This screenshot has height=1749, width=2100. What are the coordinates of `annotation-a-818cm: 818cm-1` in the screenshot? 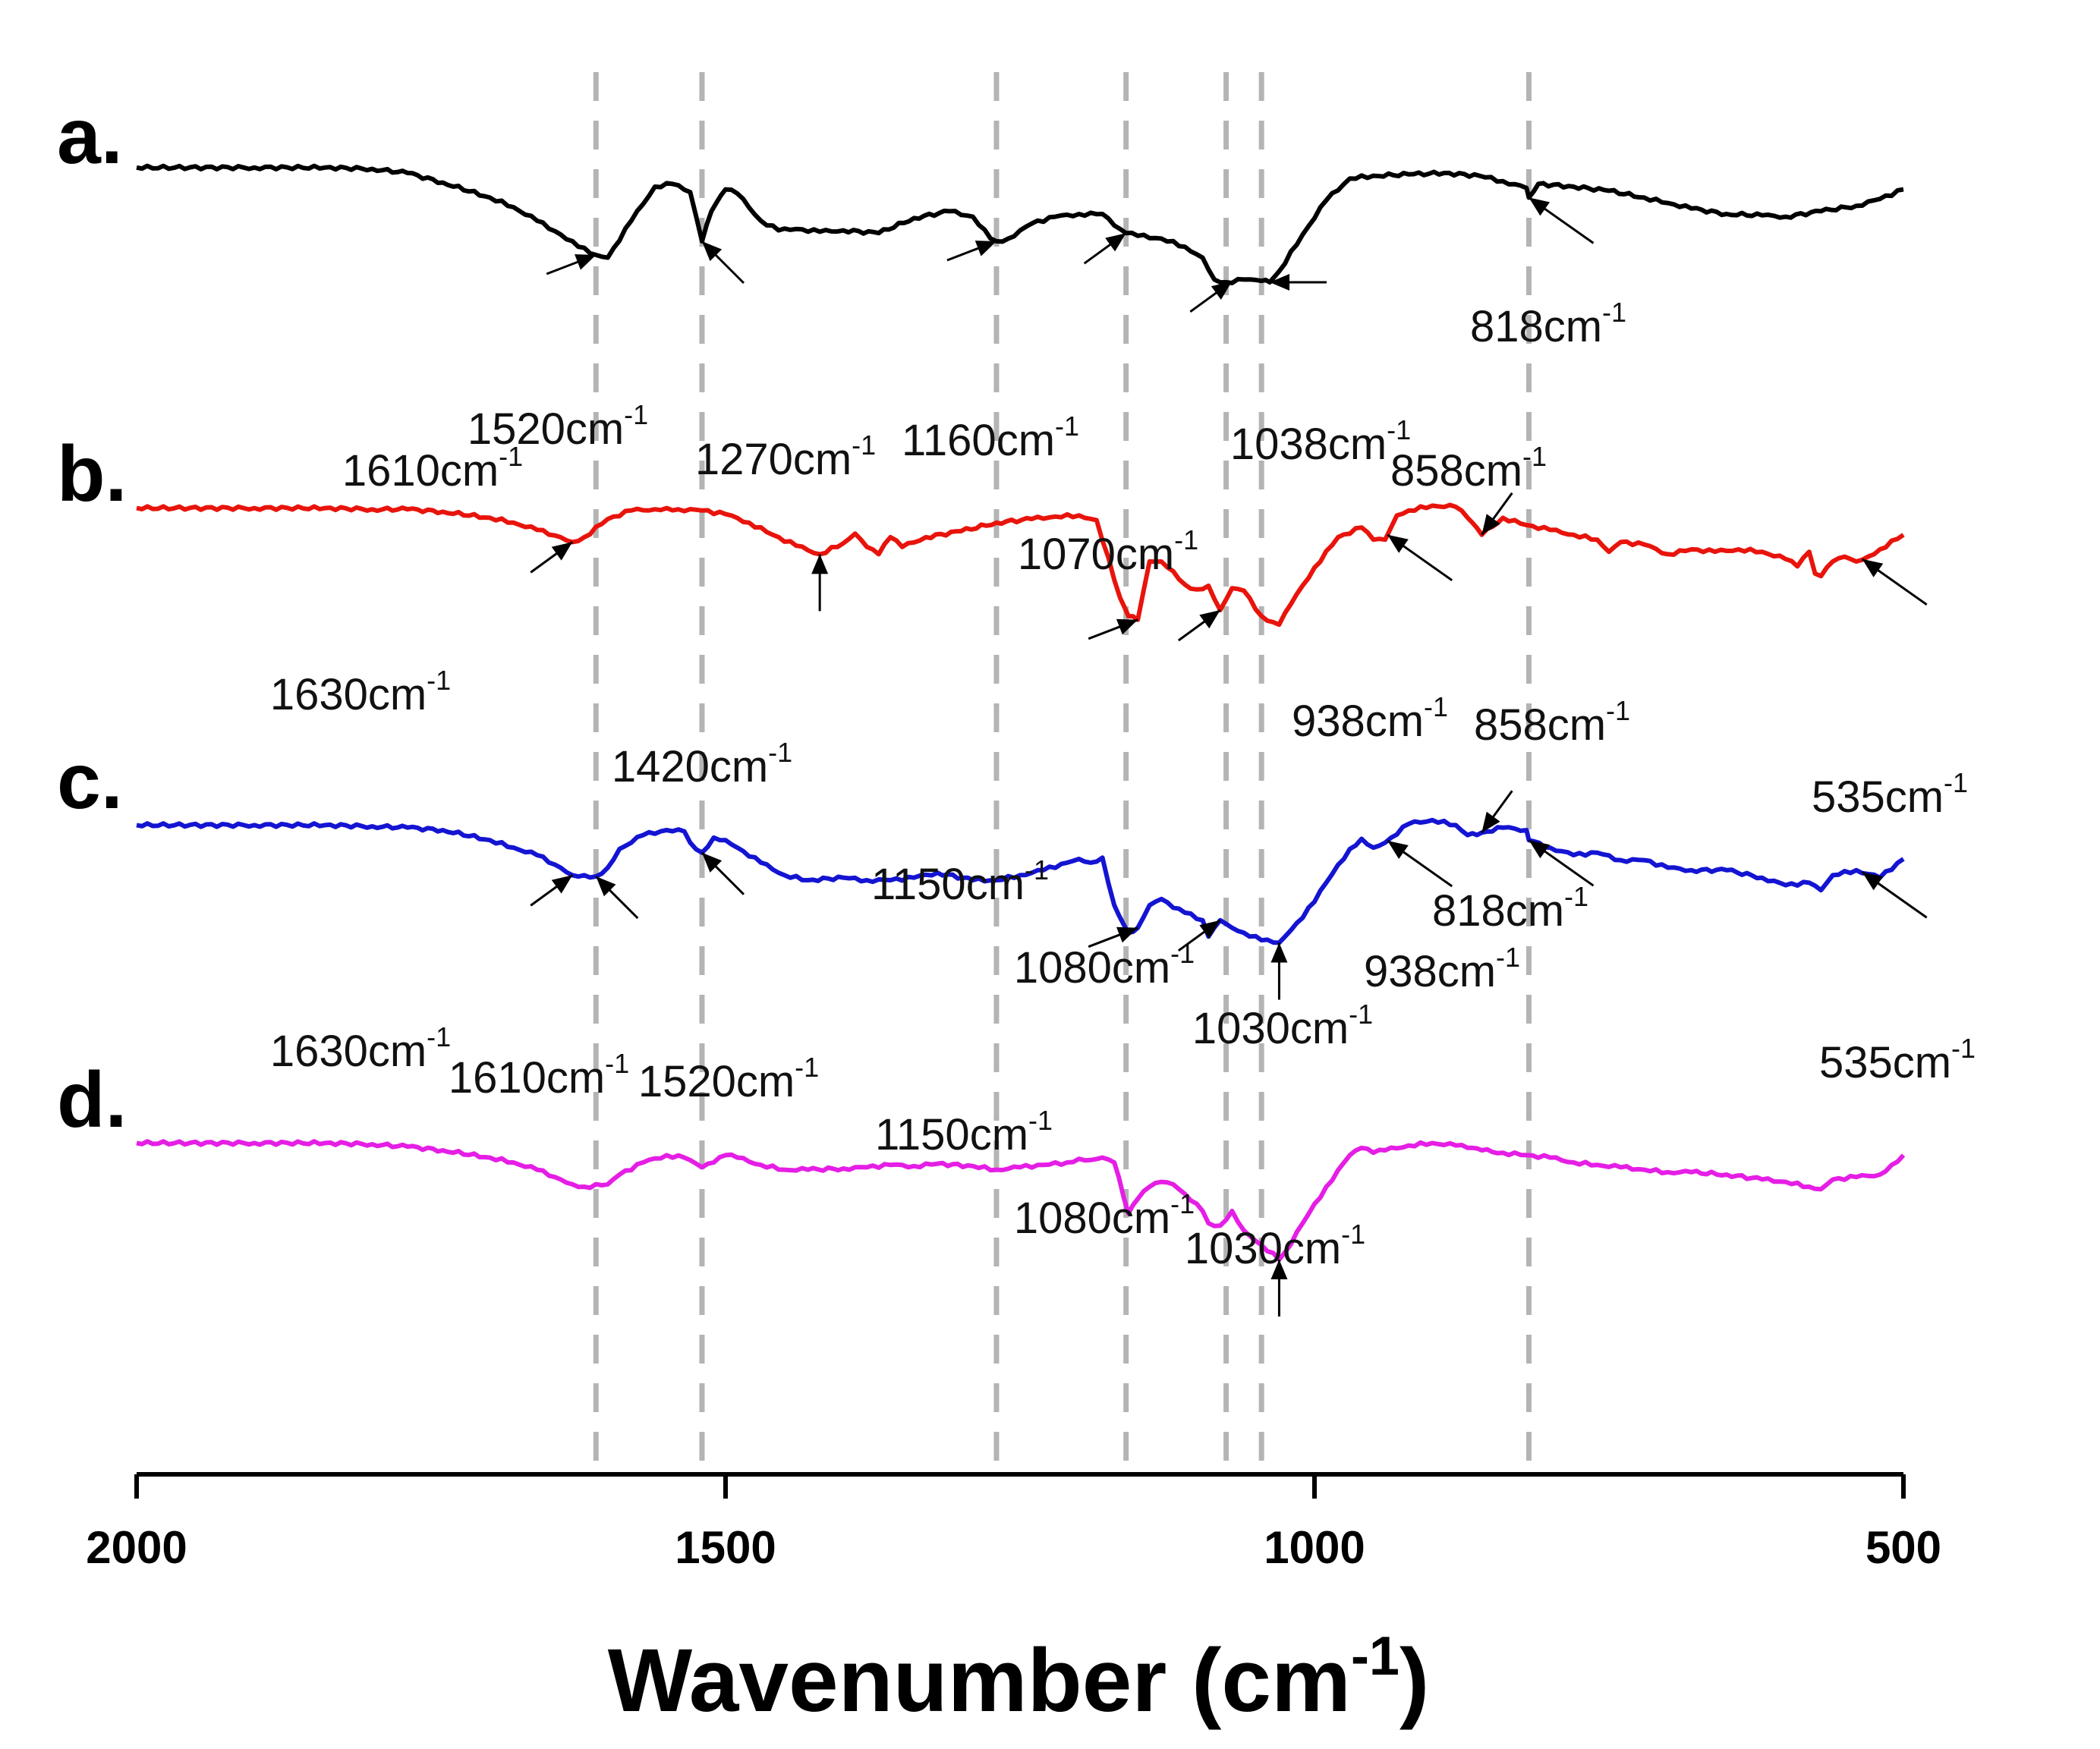 It's located at (1548, 274).